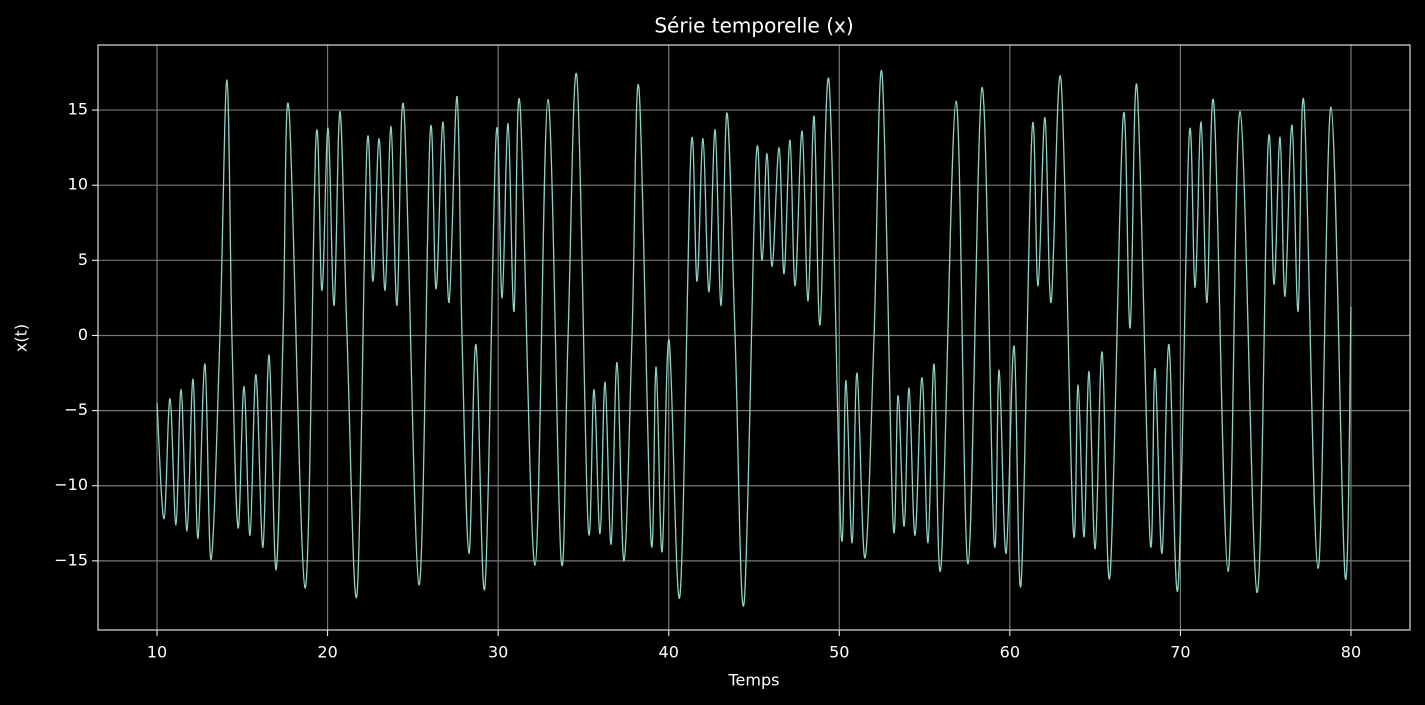  What do you see at coordinates (839, 652) in the screenshot?
I see `x-tick-label: 50` at bounding box center [839, 652].